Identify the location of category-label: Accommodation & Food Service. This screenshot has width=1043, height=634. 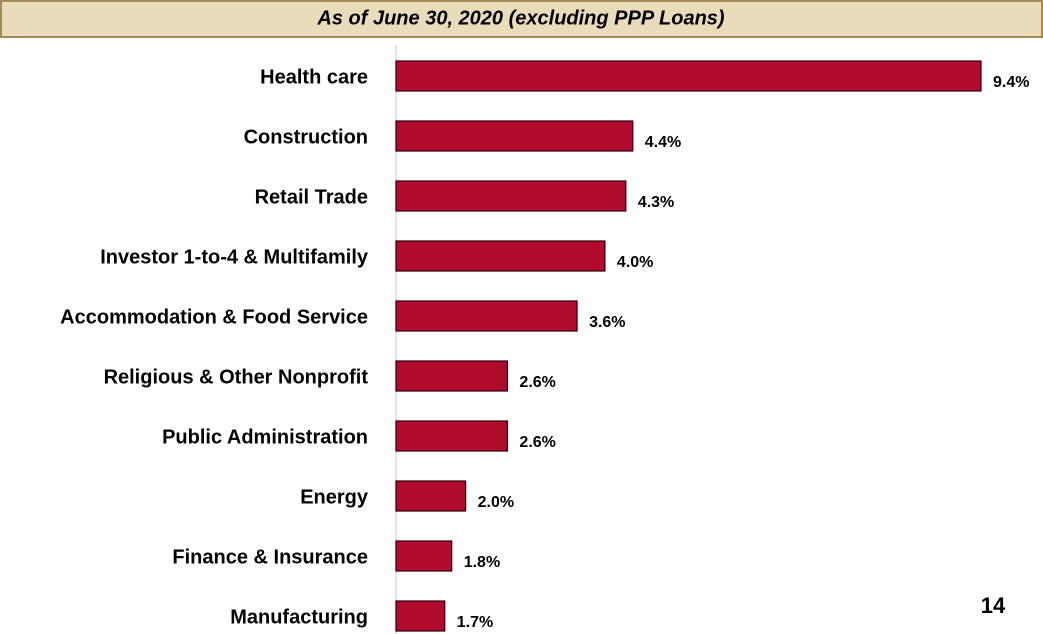
(214, 317).